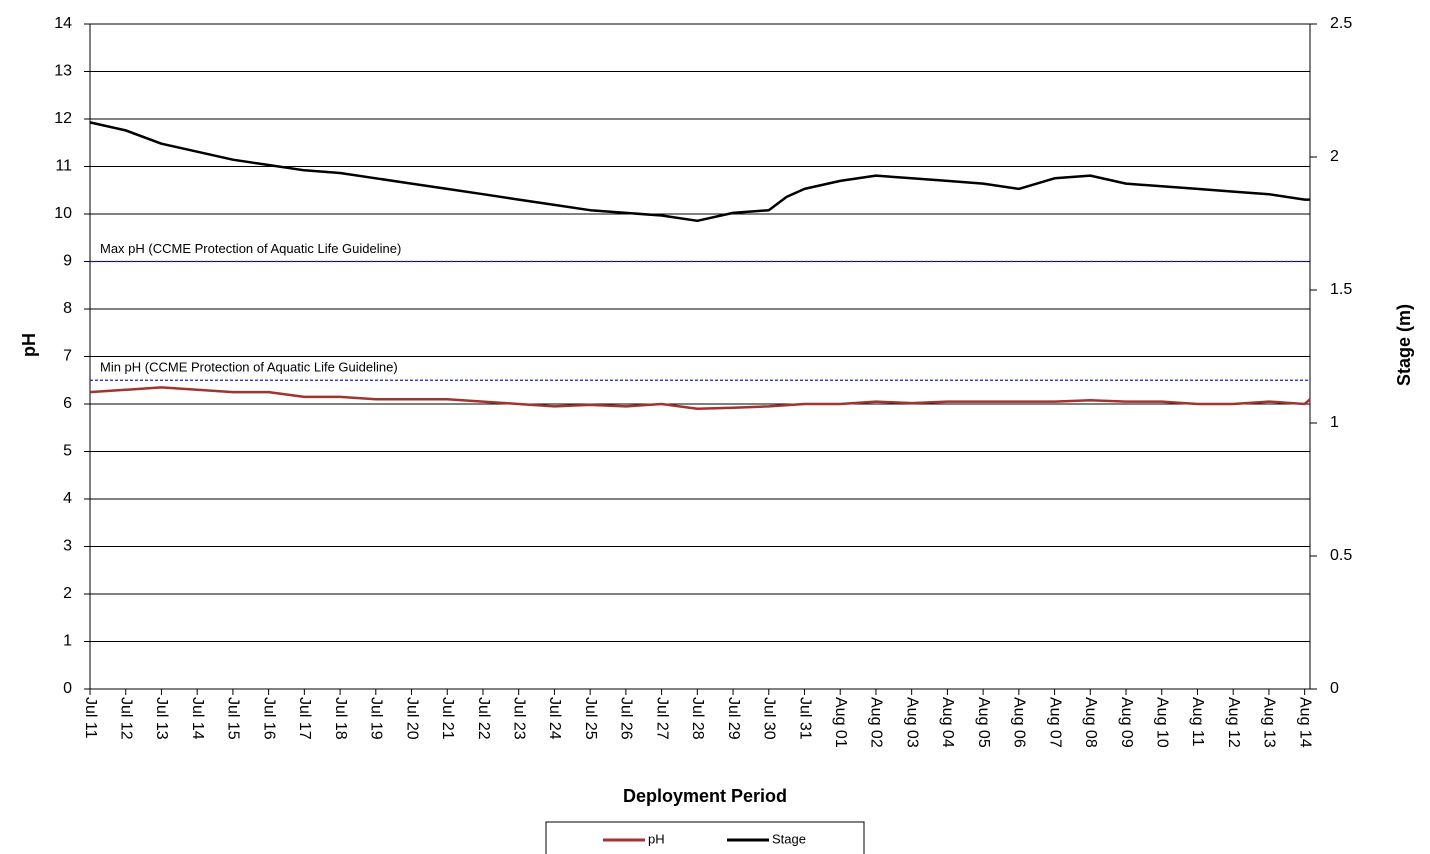 This screenshot has height=854, width=1430. I want to click on y-tick-label: 2, so click(67, 593).